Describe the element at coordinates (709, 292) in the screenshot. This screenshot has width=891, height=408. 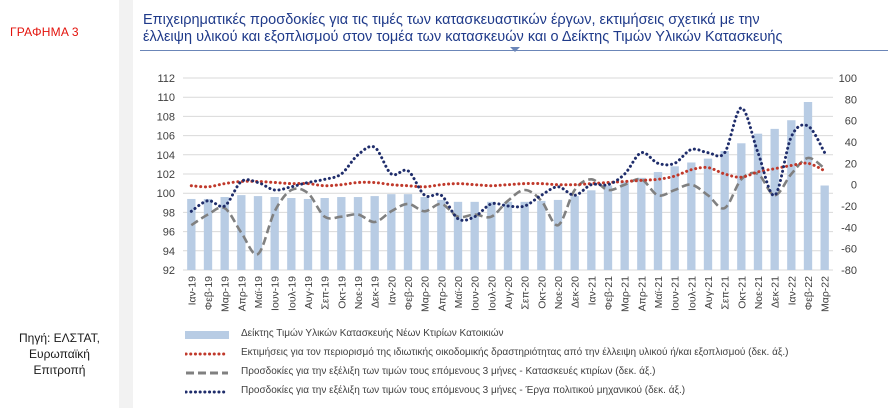
I see `x-tick-label: Αυγ-21` at that location.